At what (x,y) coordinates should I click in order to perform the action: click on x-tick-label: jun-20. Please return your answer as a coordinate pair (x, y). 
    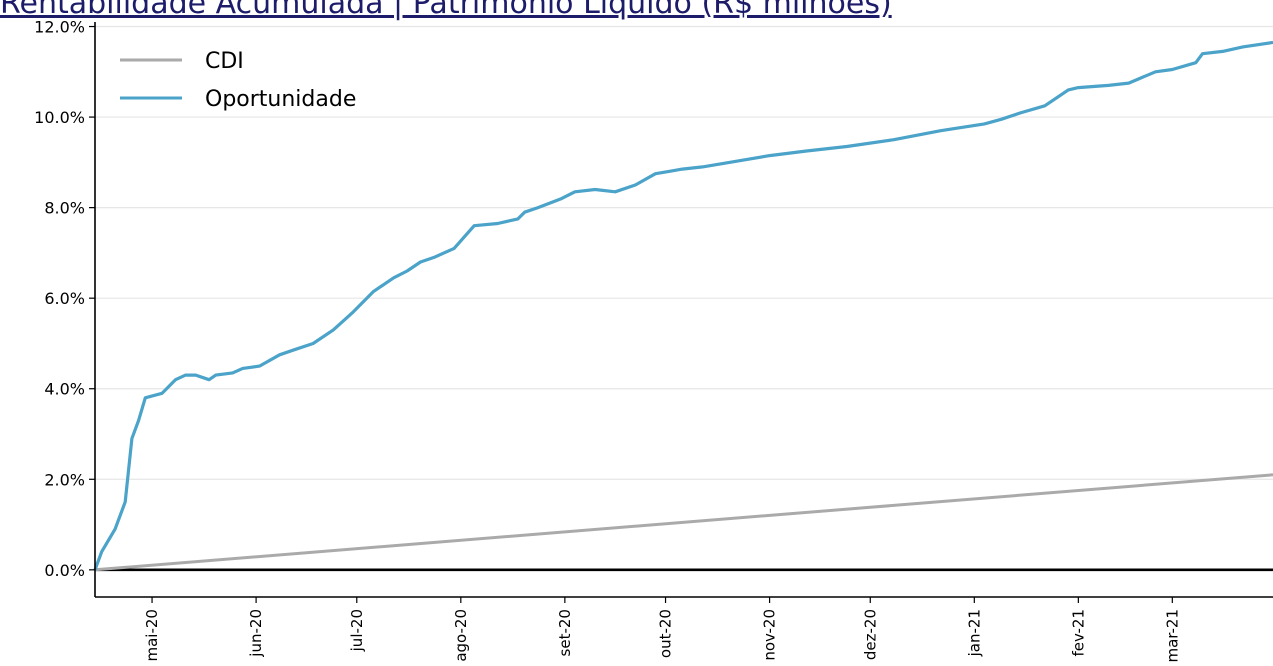
    Looking at the image, I should click on (256, 633).